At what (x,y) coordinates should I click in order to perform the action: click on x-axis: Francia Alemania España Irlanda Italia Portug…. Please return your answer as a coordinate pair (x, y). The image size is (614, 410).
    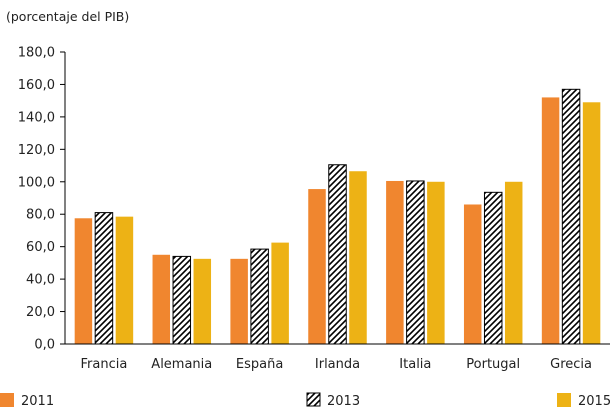
    Looking at the image, I should click on (337, 357).